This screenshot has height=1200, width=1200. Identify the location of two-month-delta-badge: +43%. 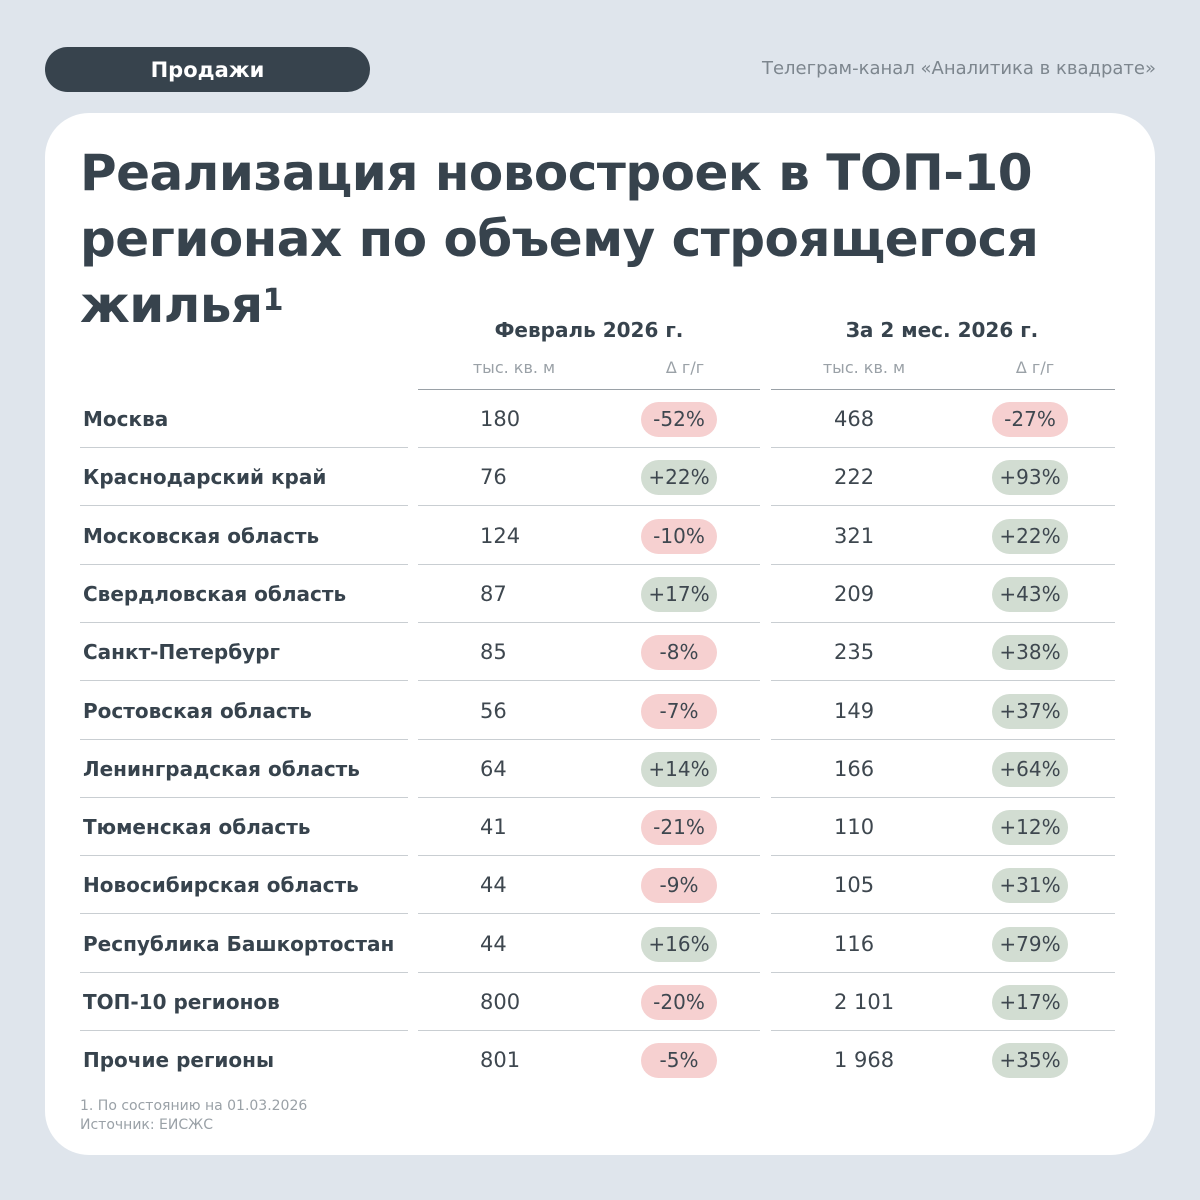
(1030, 594).